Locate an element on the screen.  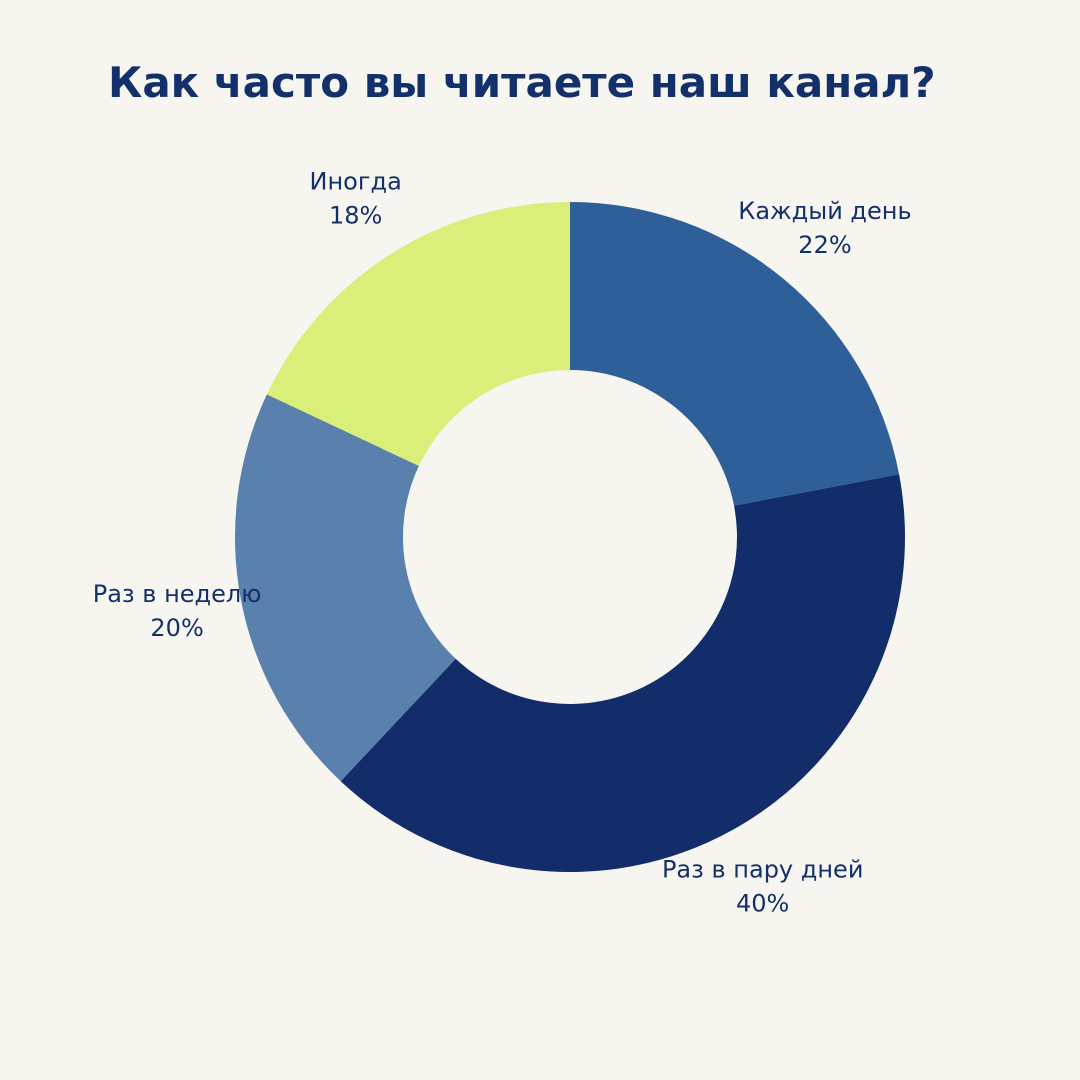
chart-title: Как часто вы читаете наш канал? is located at coordinates (522, 82).